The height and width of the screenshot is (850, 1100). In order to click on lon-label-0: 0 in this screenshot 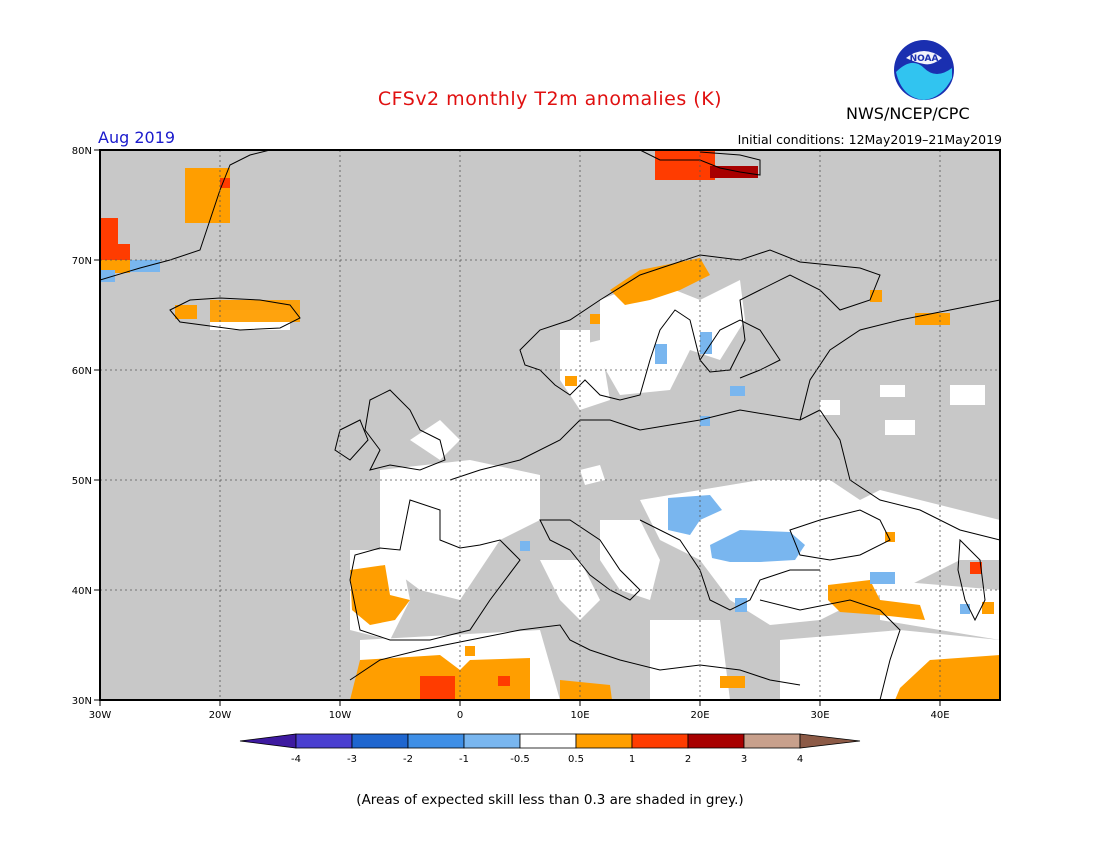, I will do `click(460, 715)`.